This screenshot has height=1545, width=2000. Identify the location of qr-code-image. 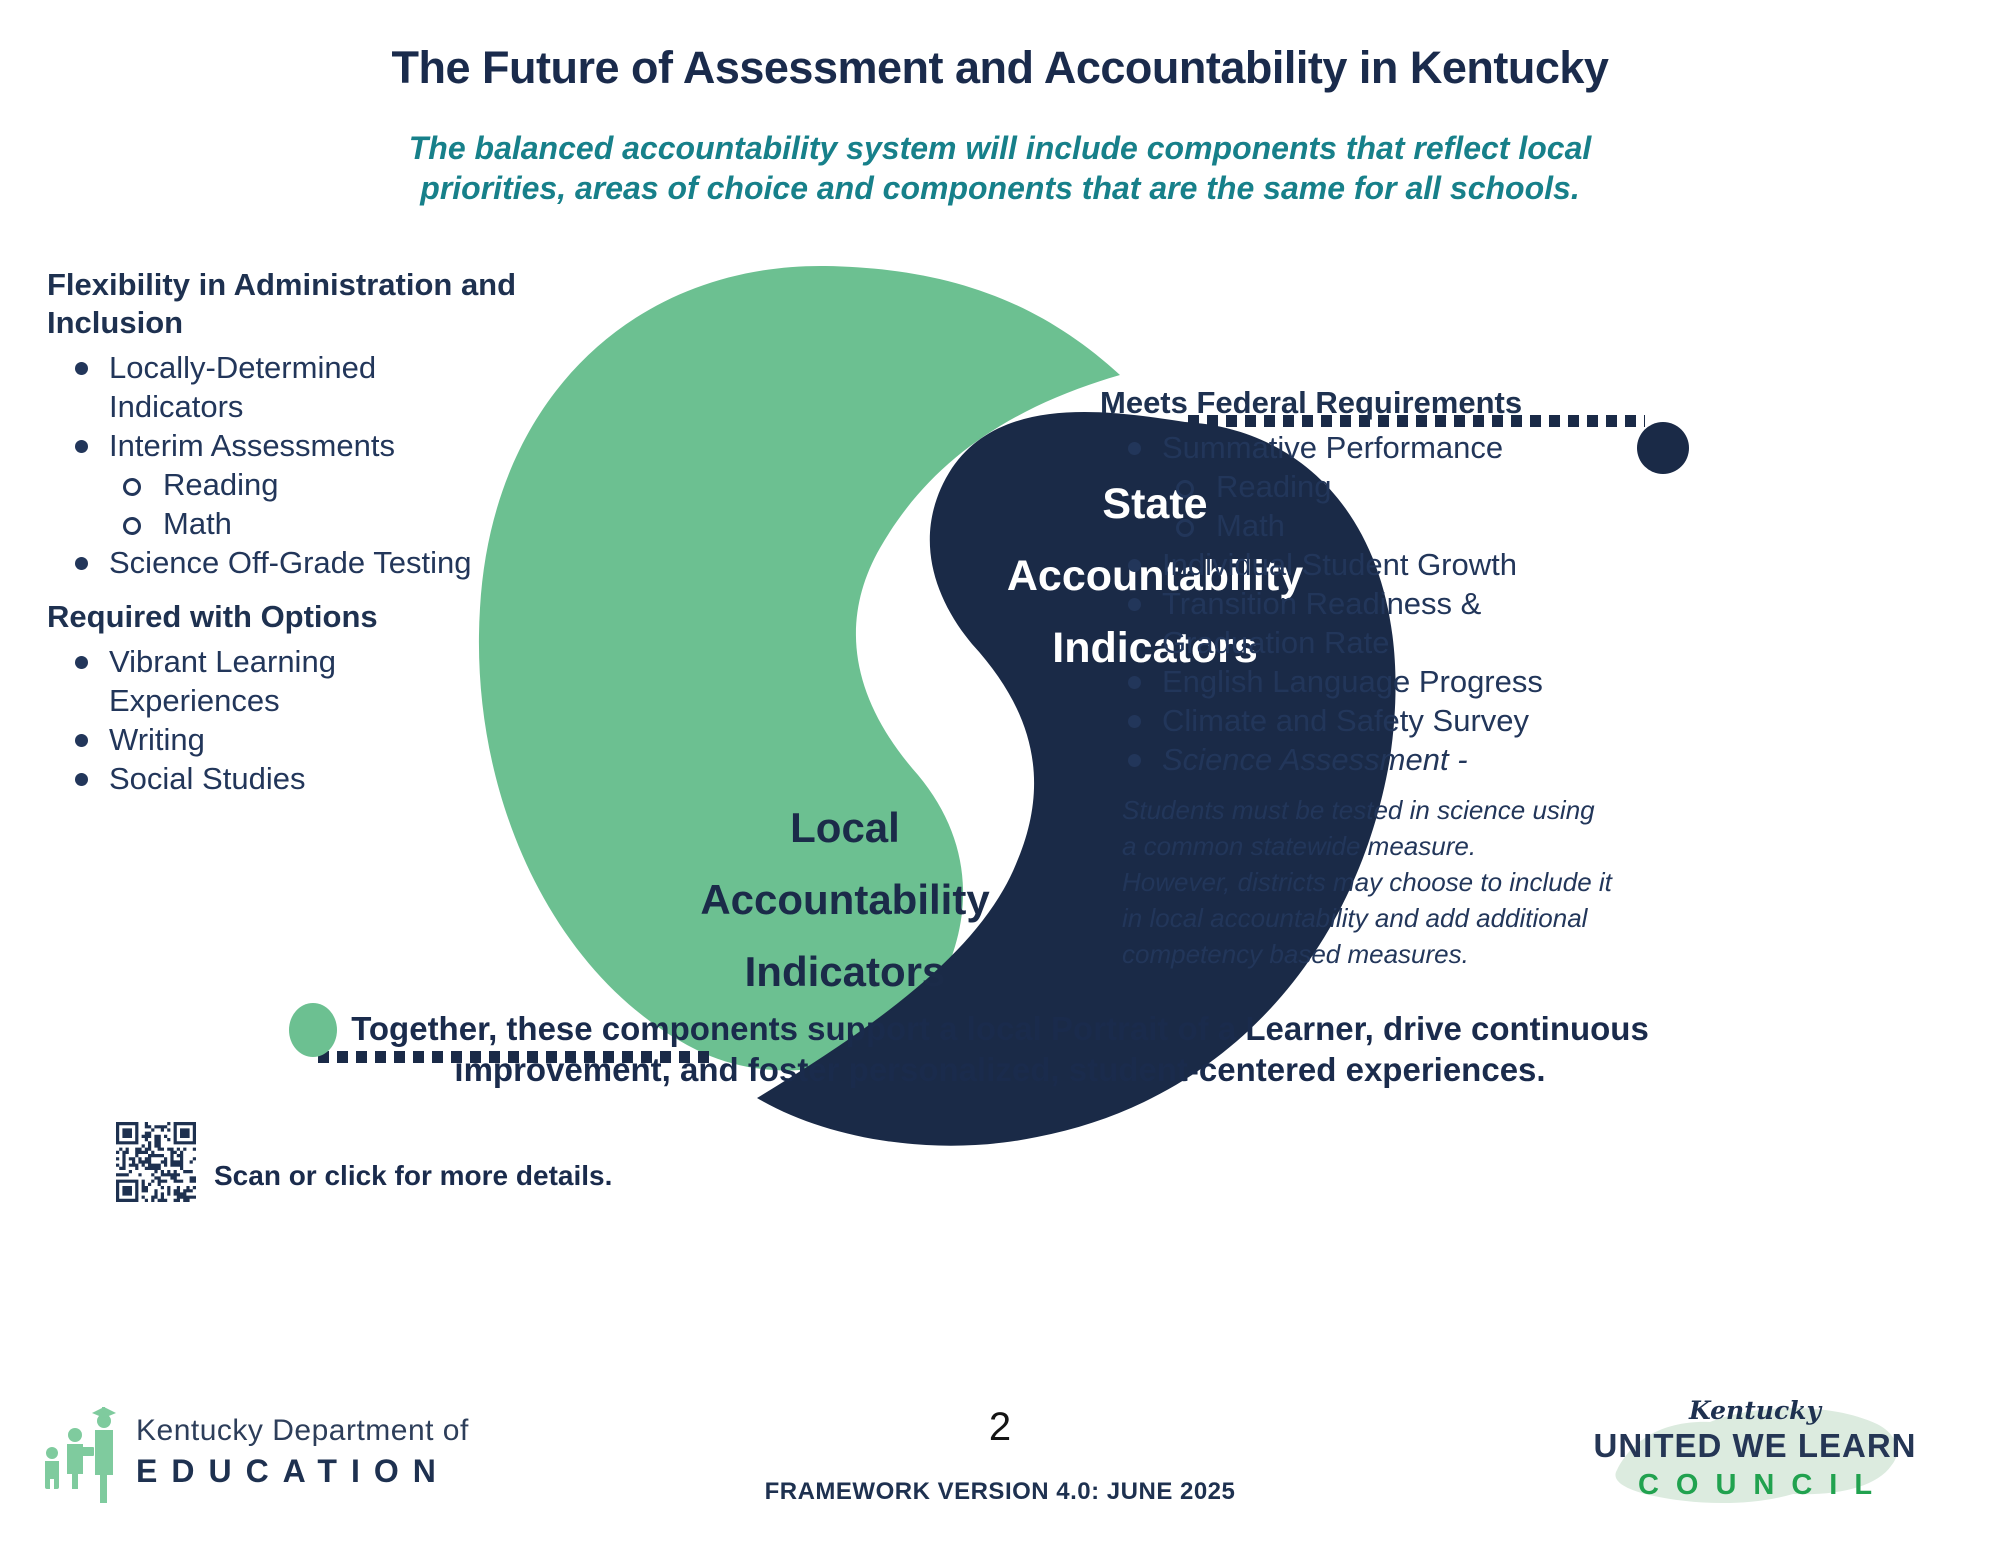
(156, 1162).